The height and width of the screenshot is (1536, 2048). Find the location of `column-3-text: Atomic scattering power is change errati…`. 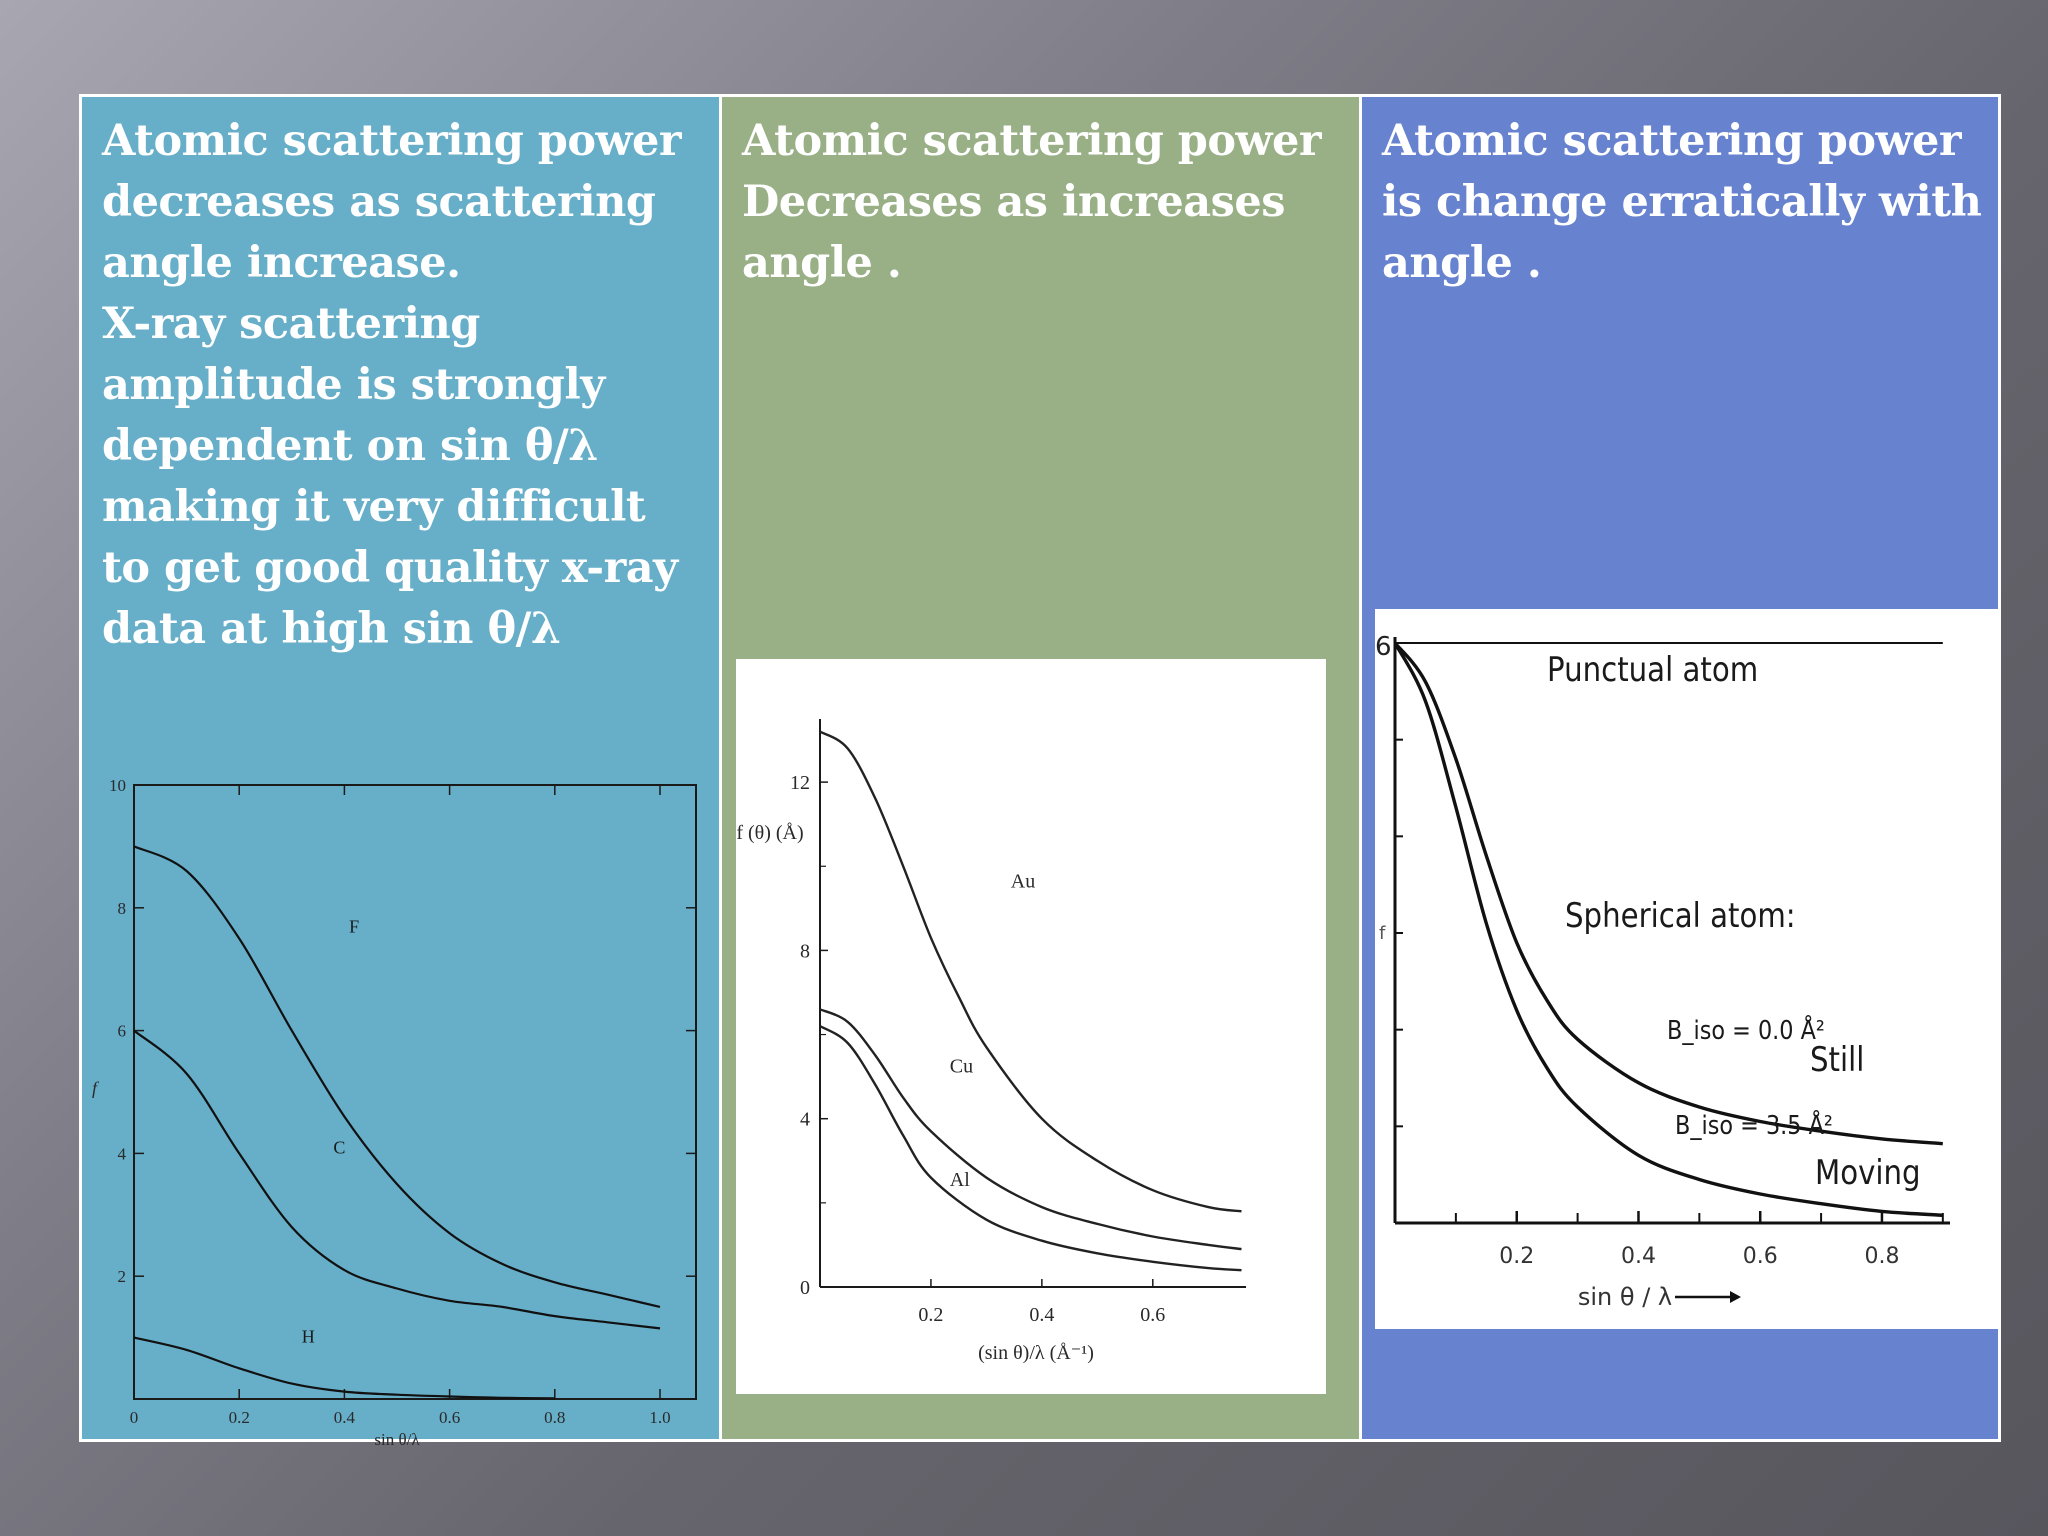

column-3-text: Atomic scattering power is change errati… is located at coordinates (1685, 202).